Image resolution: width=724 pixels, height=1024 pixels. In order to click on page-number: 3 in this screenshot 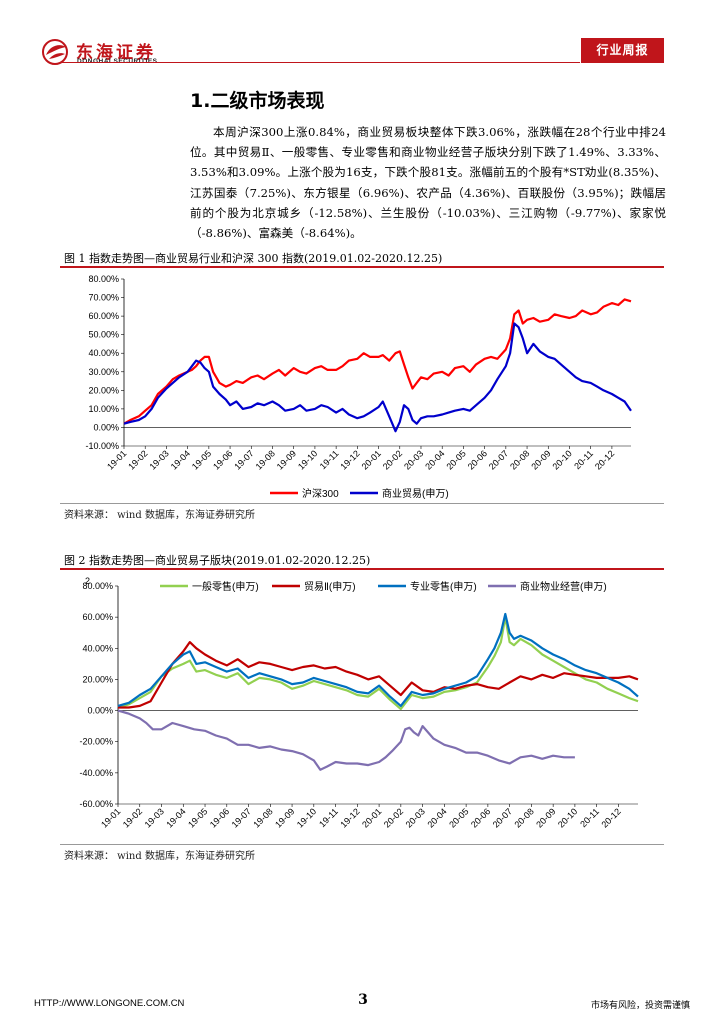, I will do `click(363, 1000)`.